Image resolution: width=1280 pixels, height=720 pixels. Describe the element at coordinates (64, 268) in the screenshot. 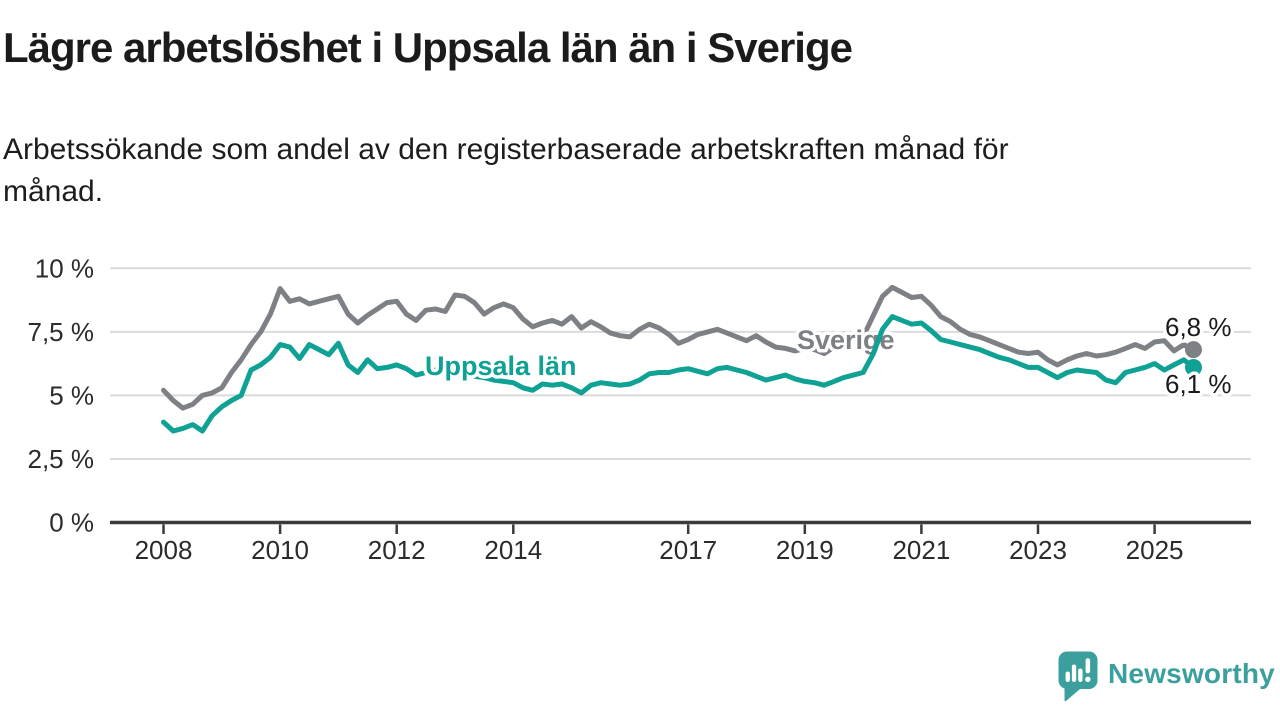

I see `y-tick-label: 10 %` at that location.